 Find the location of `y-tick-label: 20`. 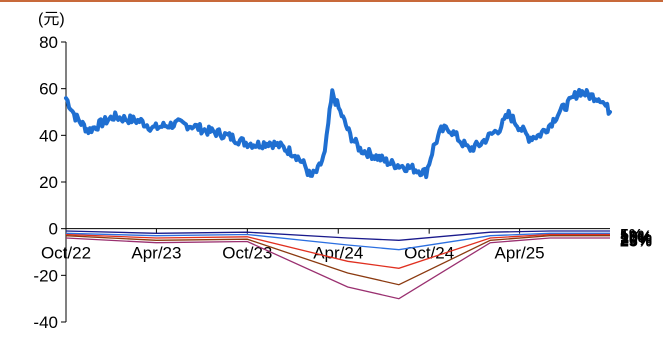

y-tick-label: 20 is located at coordinates (48, 182).